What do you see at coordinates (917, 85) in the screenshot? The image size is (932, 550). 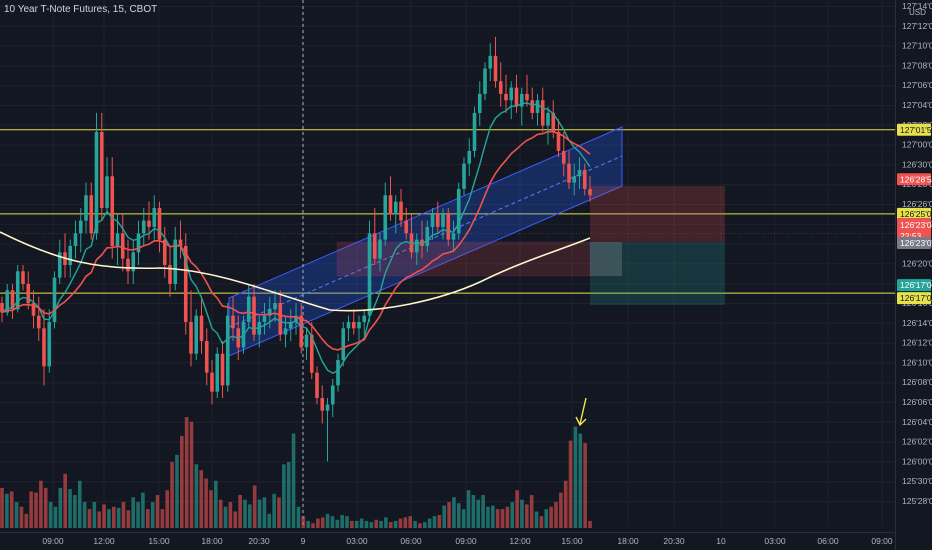 I see `price-tick-label: 127'06'0` at bounding box center [917, 85].